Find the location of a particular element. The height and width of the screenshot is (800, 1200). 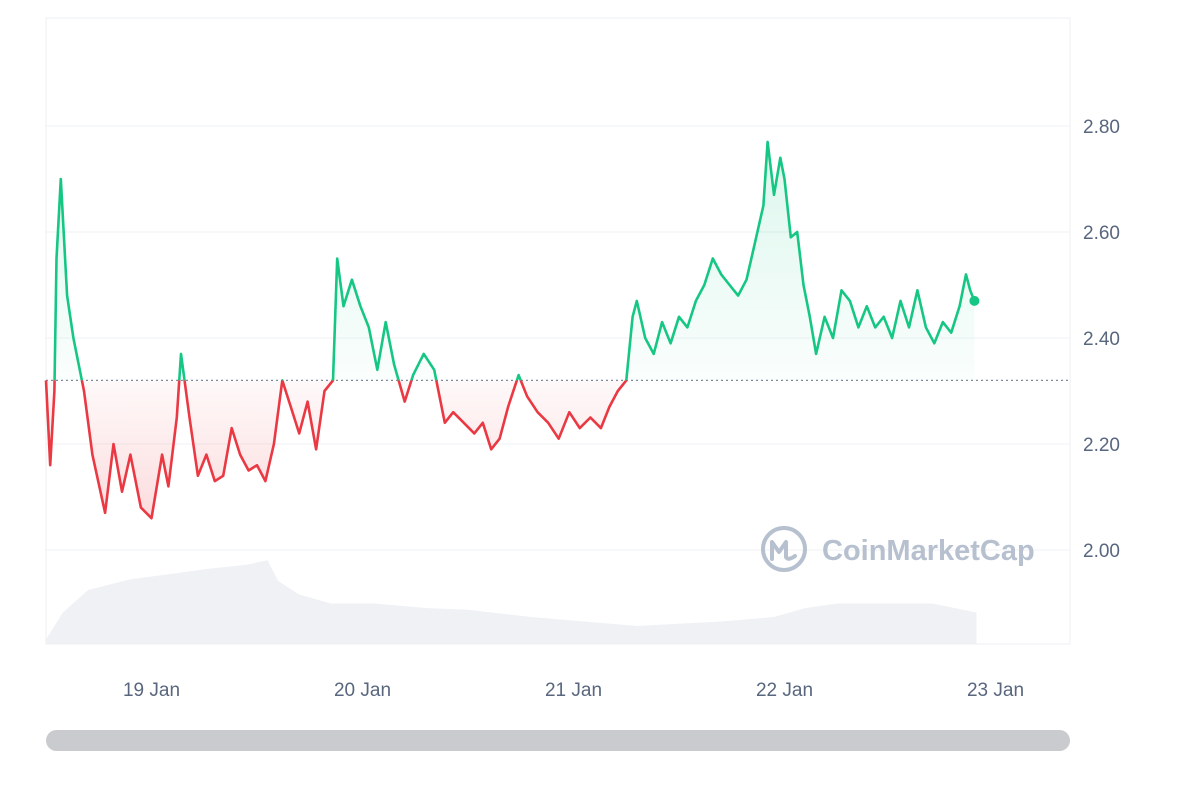

x-axis: 19 Jan 20 Jan 21 Jan 22 Jan 23 Jan is located at coordinates (573, 690).